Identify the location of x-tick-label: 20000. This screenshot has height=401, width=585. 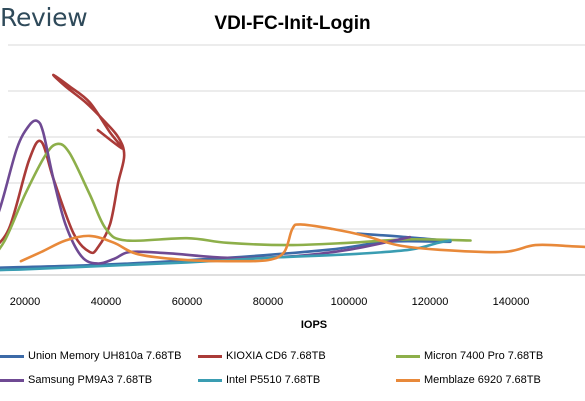
(25, 302).